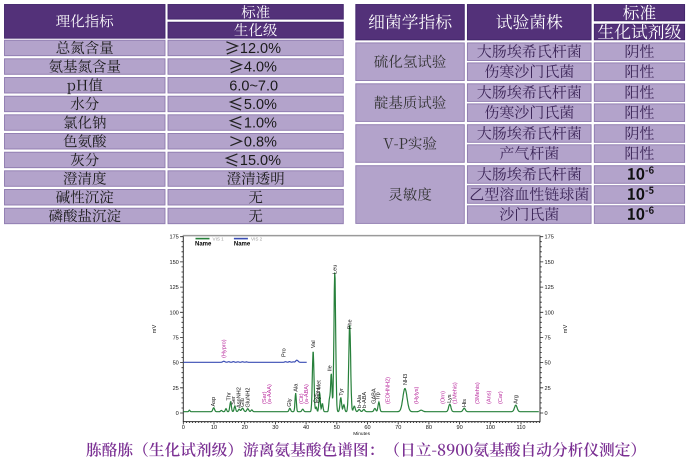 This screenshot has width=690, height=461. What do you see at coordinates (361, 434) in the screenshot?
I see `svg-text: Minutes` at bounding box center [361, 434].